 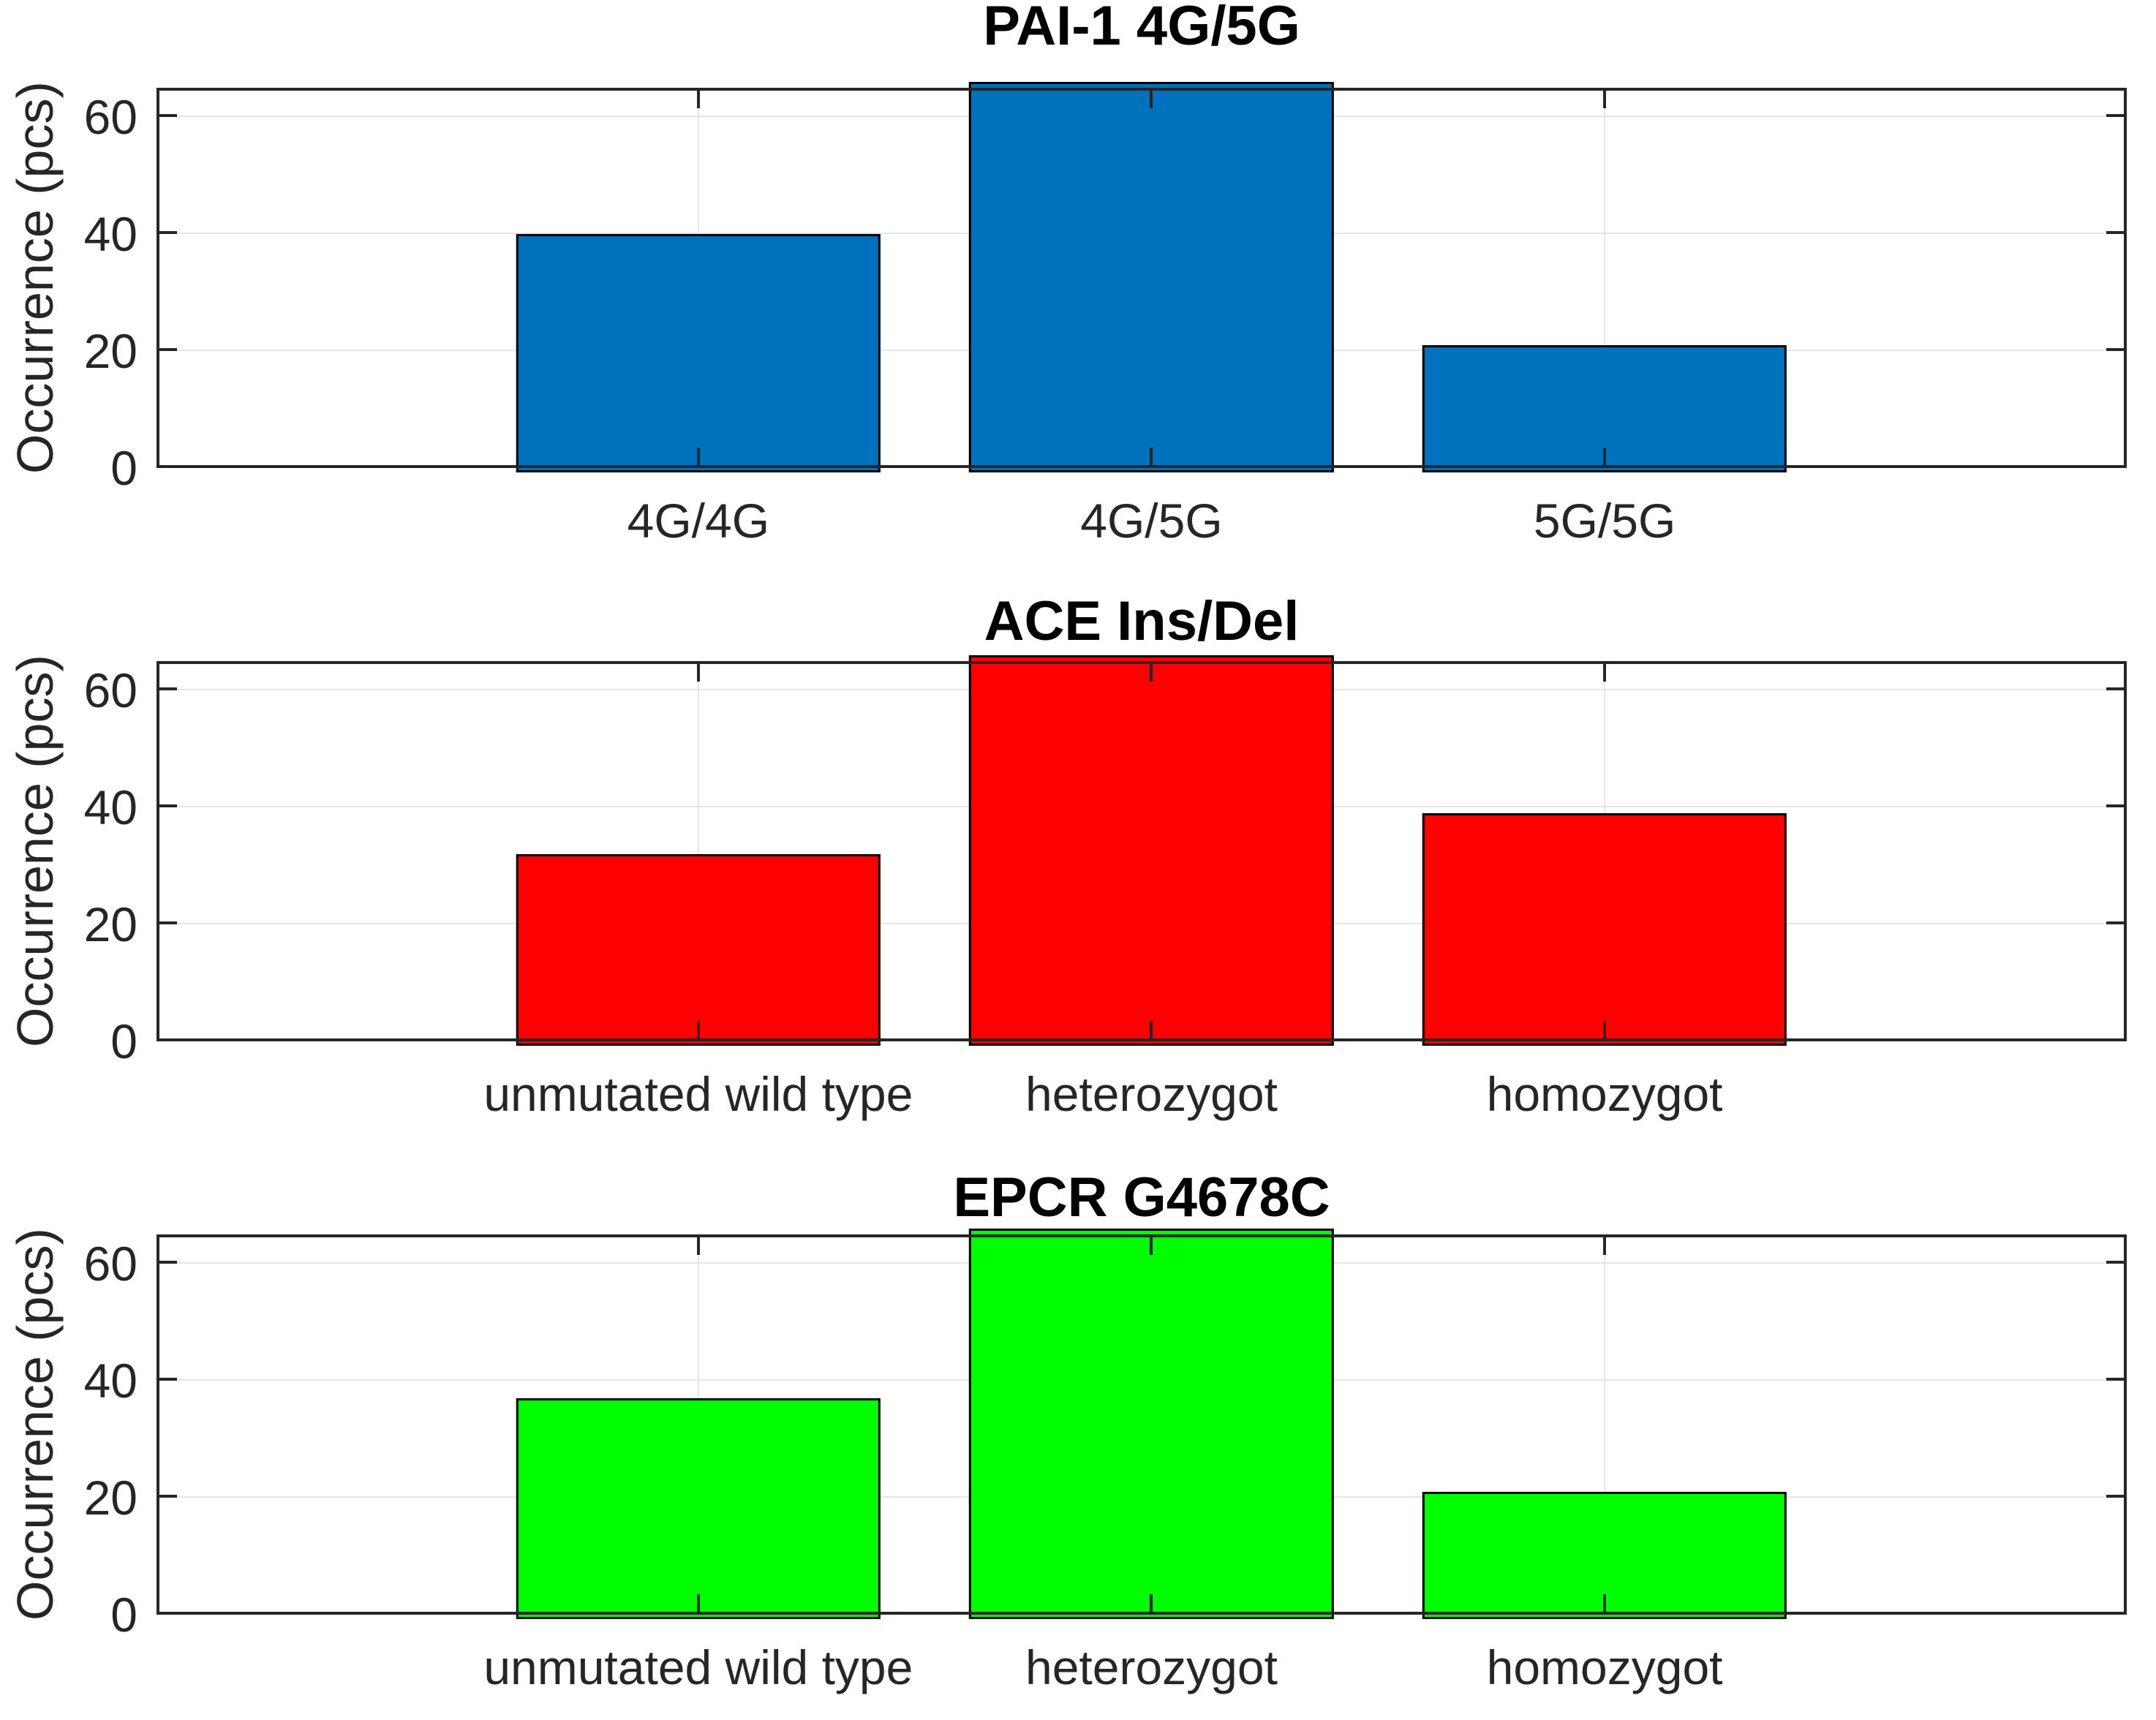 What do you see at coordinates (1141, 1197) in the screenshot?
I see `chart-title: EPCR G4678C` at bounding box center [1141, 1197].